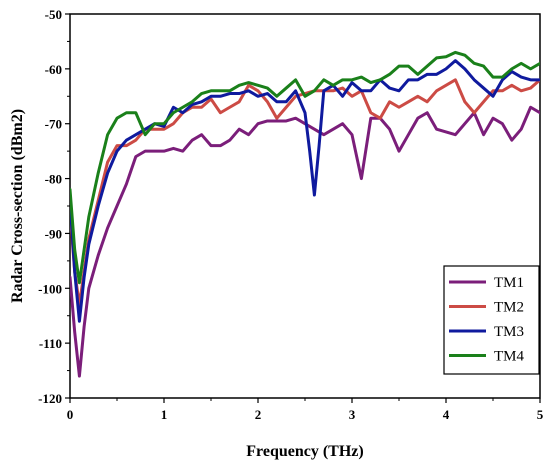 This screenshot has width=550, height=468. Describe the element at coordinates (352, 414) in the screenshot. I see `x-tick-label: 3` at that location.